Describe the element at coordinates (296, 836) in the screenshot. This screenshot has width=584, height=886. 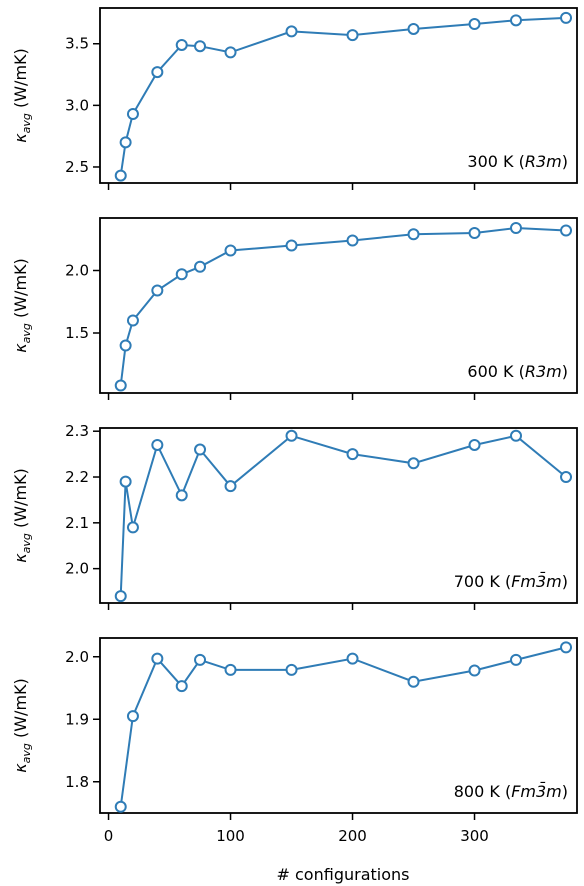
I see `x-axis-labels: 0 100 200 300` at that location.